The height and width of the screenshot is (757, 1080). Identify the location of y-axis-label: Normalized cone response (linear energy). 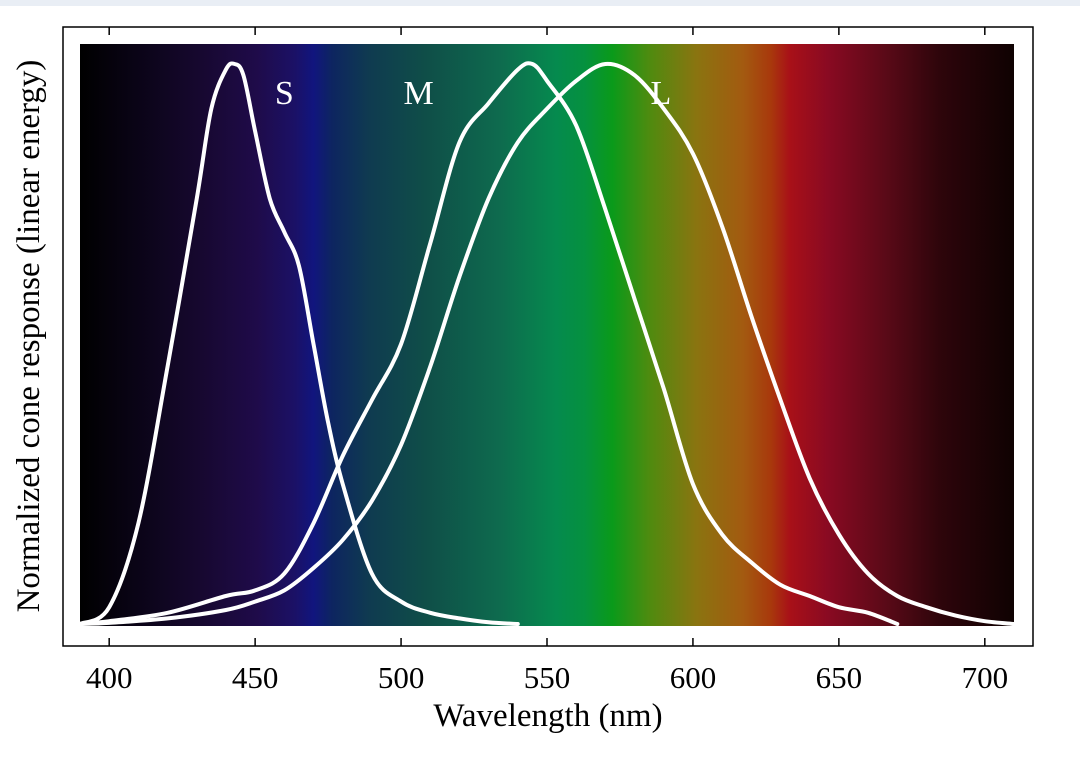
(29, 336).